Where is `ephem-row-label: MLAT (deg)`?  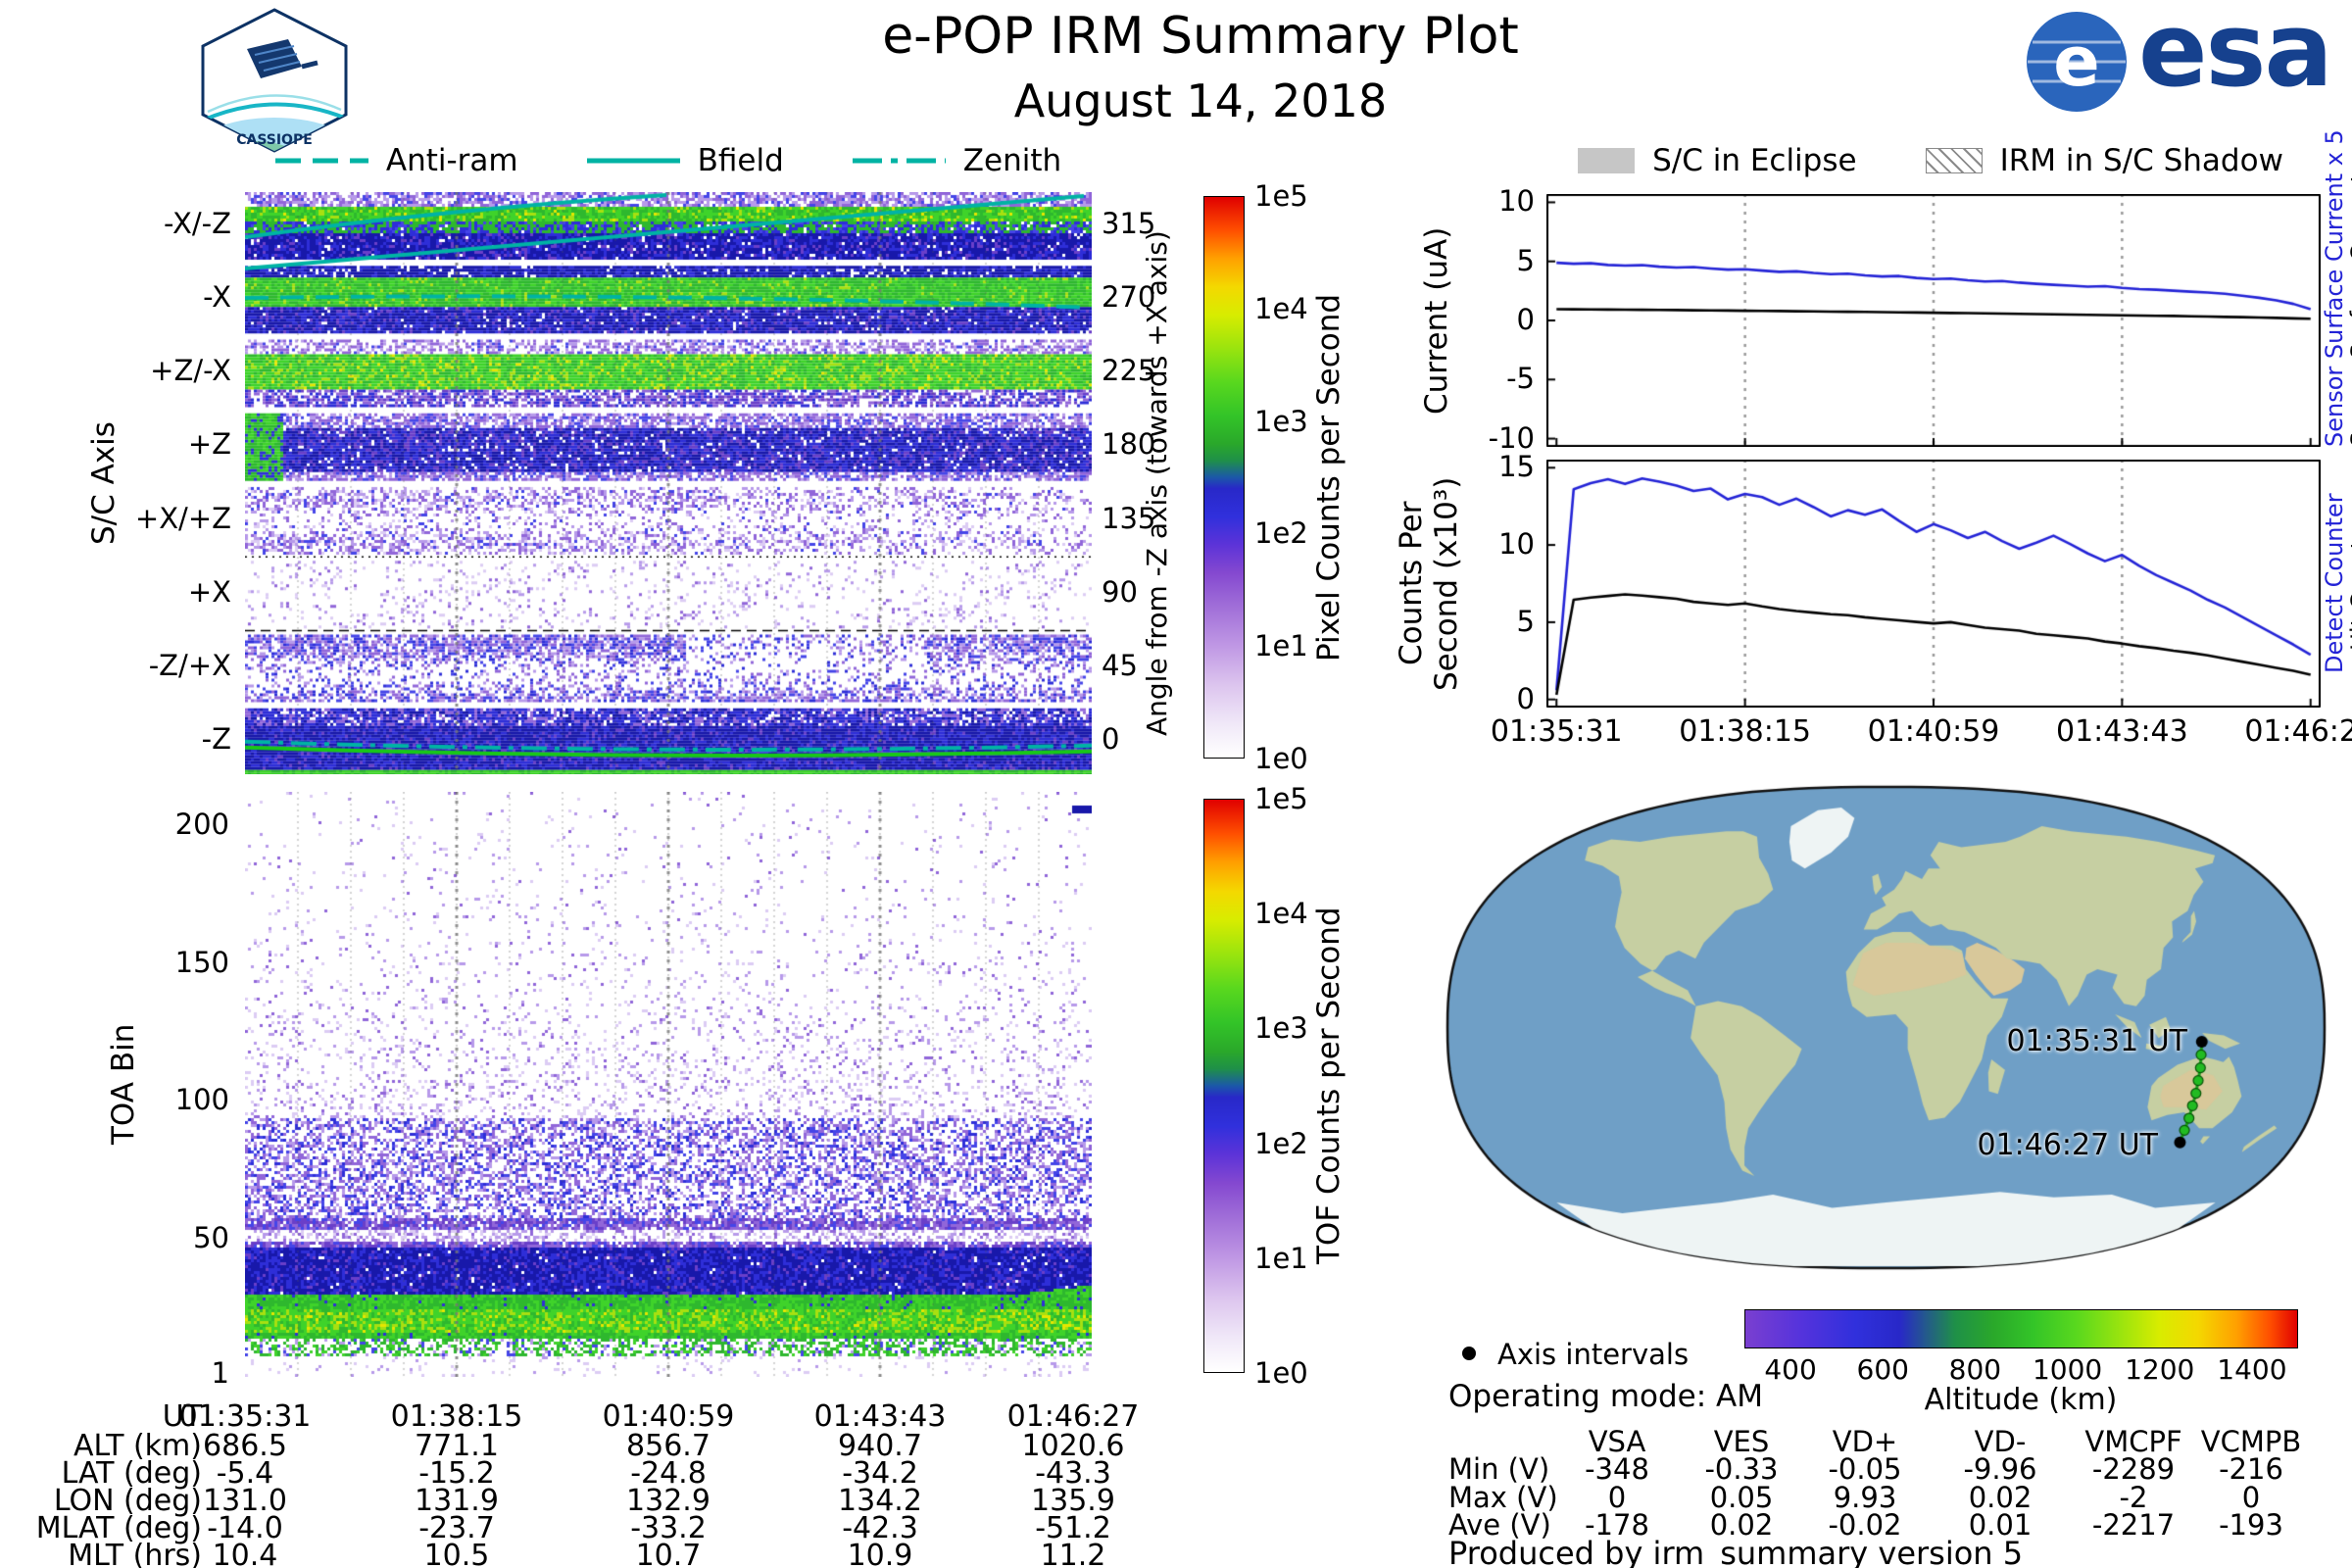
ephem-row-label: MLAT (deg) is located at coordinates (118, 1528).